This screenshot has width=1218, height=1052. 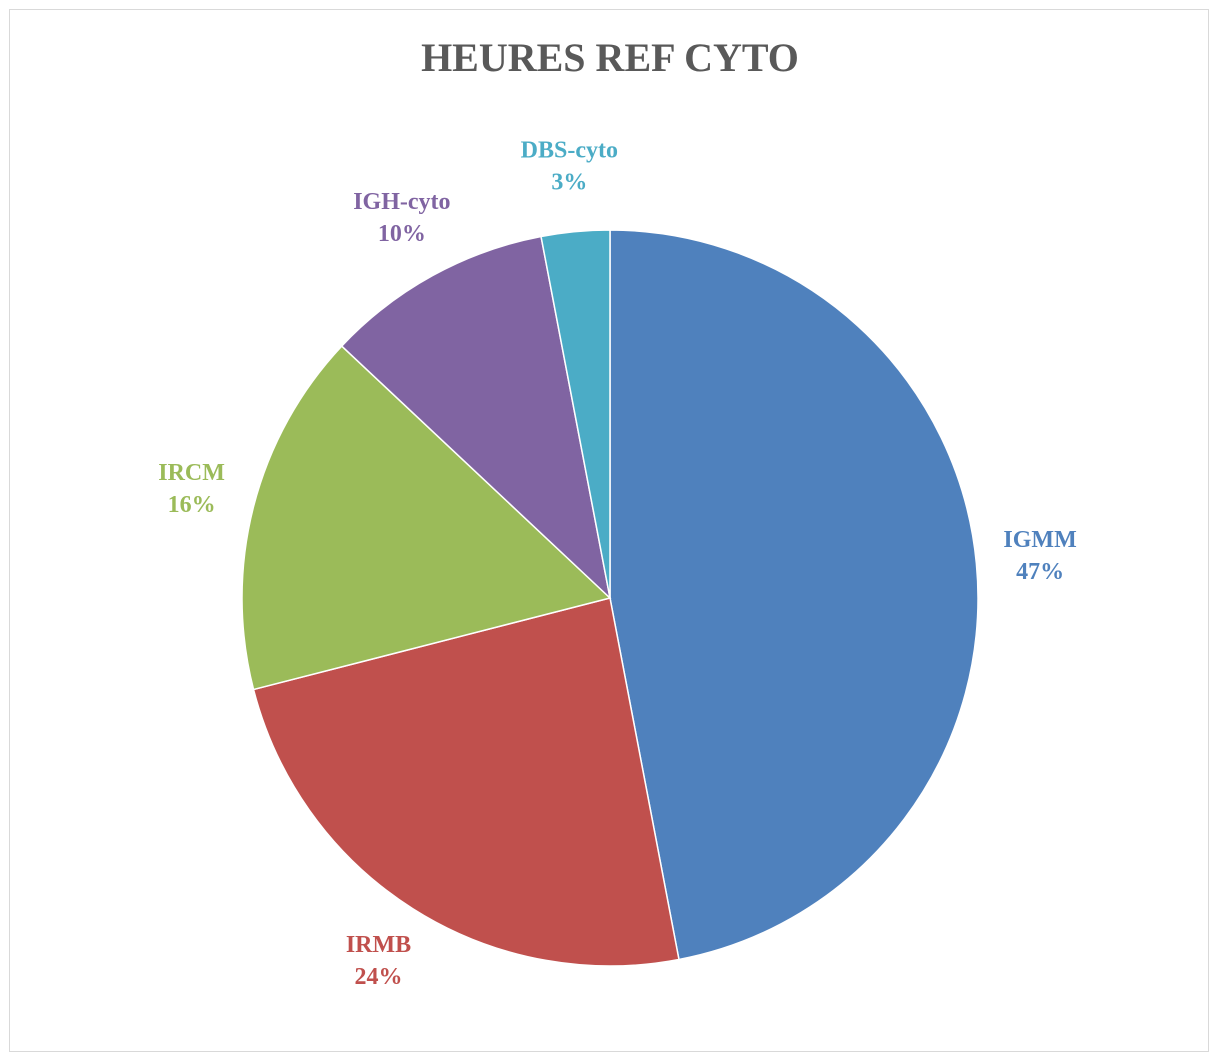 I want to click on chart-title: HEURES REF CYTO, so click(x=610, y=57).